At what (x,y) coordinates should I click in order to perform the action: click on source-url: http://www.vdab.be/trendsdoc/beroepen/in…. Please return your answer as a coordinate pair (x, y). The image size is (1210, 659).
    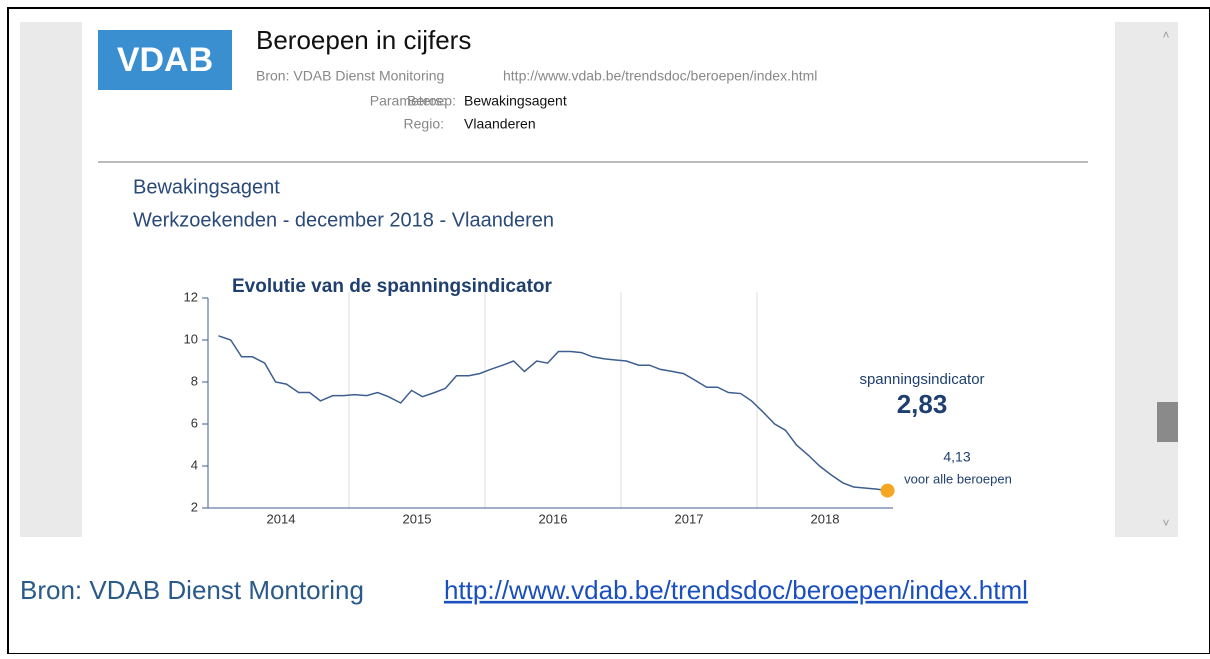
    Looking at the image, I should click on (660, 76).